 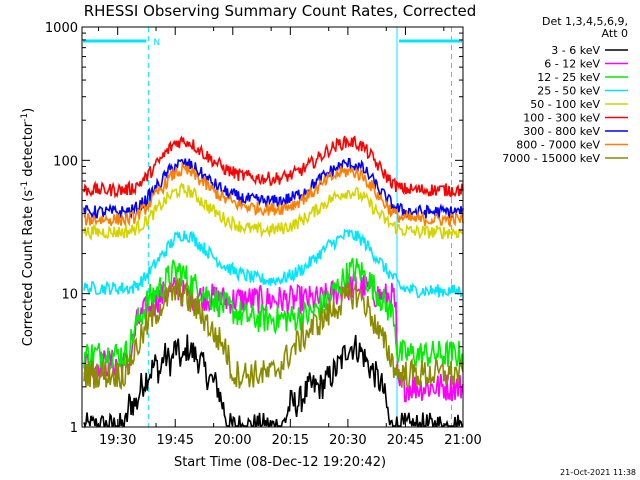 I want to click on legend-label: 100 - 300 keV, so click(x=561, y=118).